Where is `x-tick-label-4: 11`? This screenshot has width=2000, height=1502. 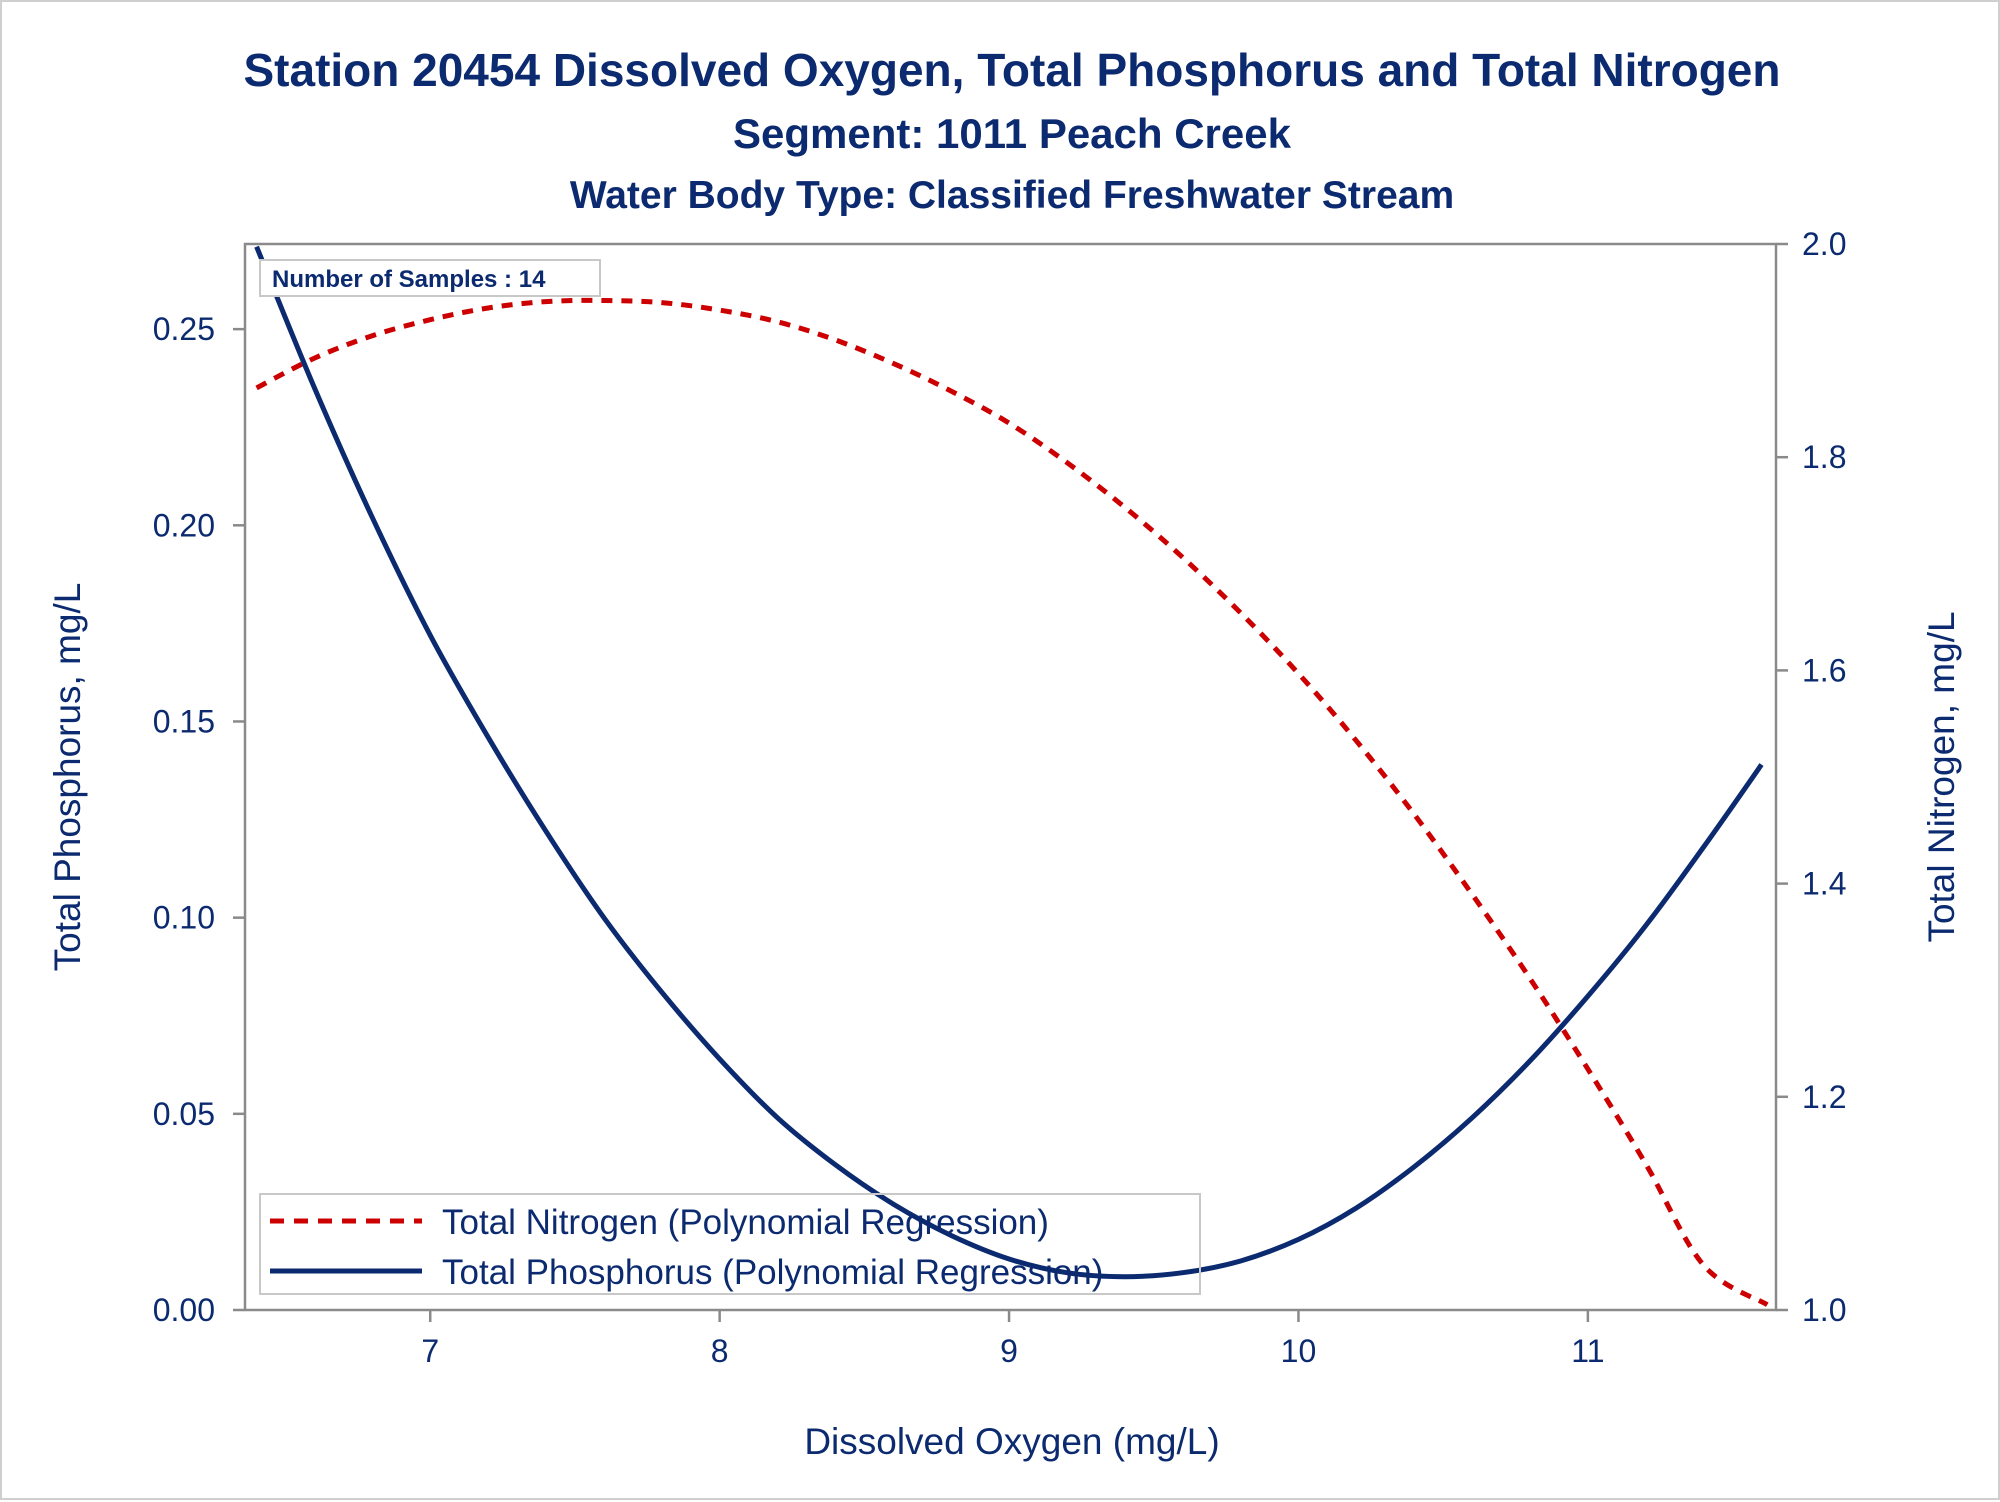
x-tick-label-4: 11 is located at coordinates (1587, 1351).